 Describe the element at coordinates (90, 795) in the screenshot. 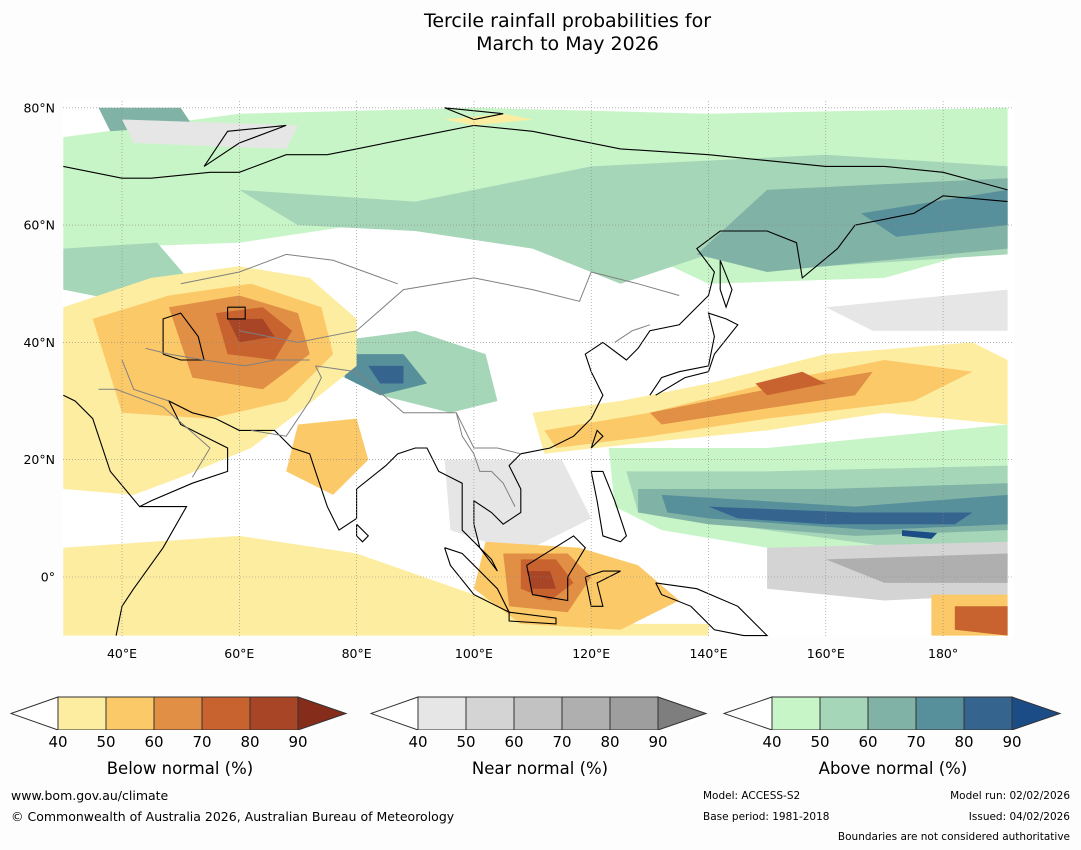

I see `website-link: www.bom.gov.au/climate` at that location.